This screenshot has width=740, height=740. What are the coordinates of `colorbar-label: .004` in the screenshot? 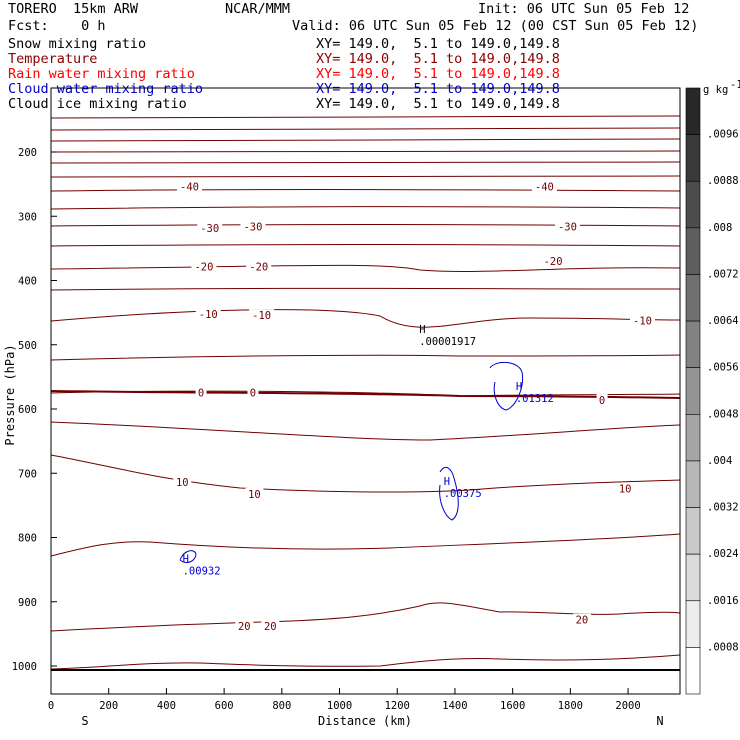 It's located at (719, 461).